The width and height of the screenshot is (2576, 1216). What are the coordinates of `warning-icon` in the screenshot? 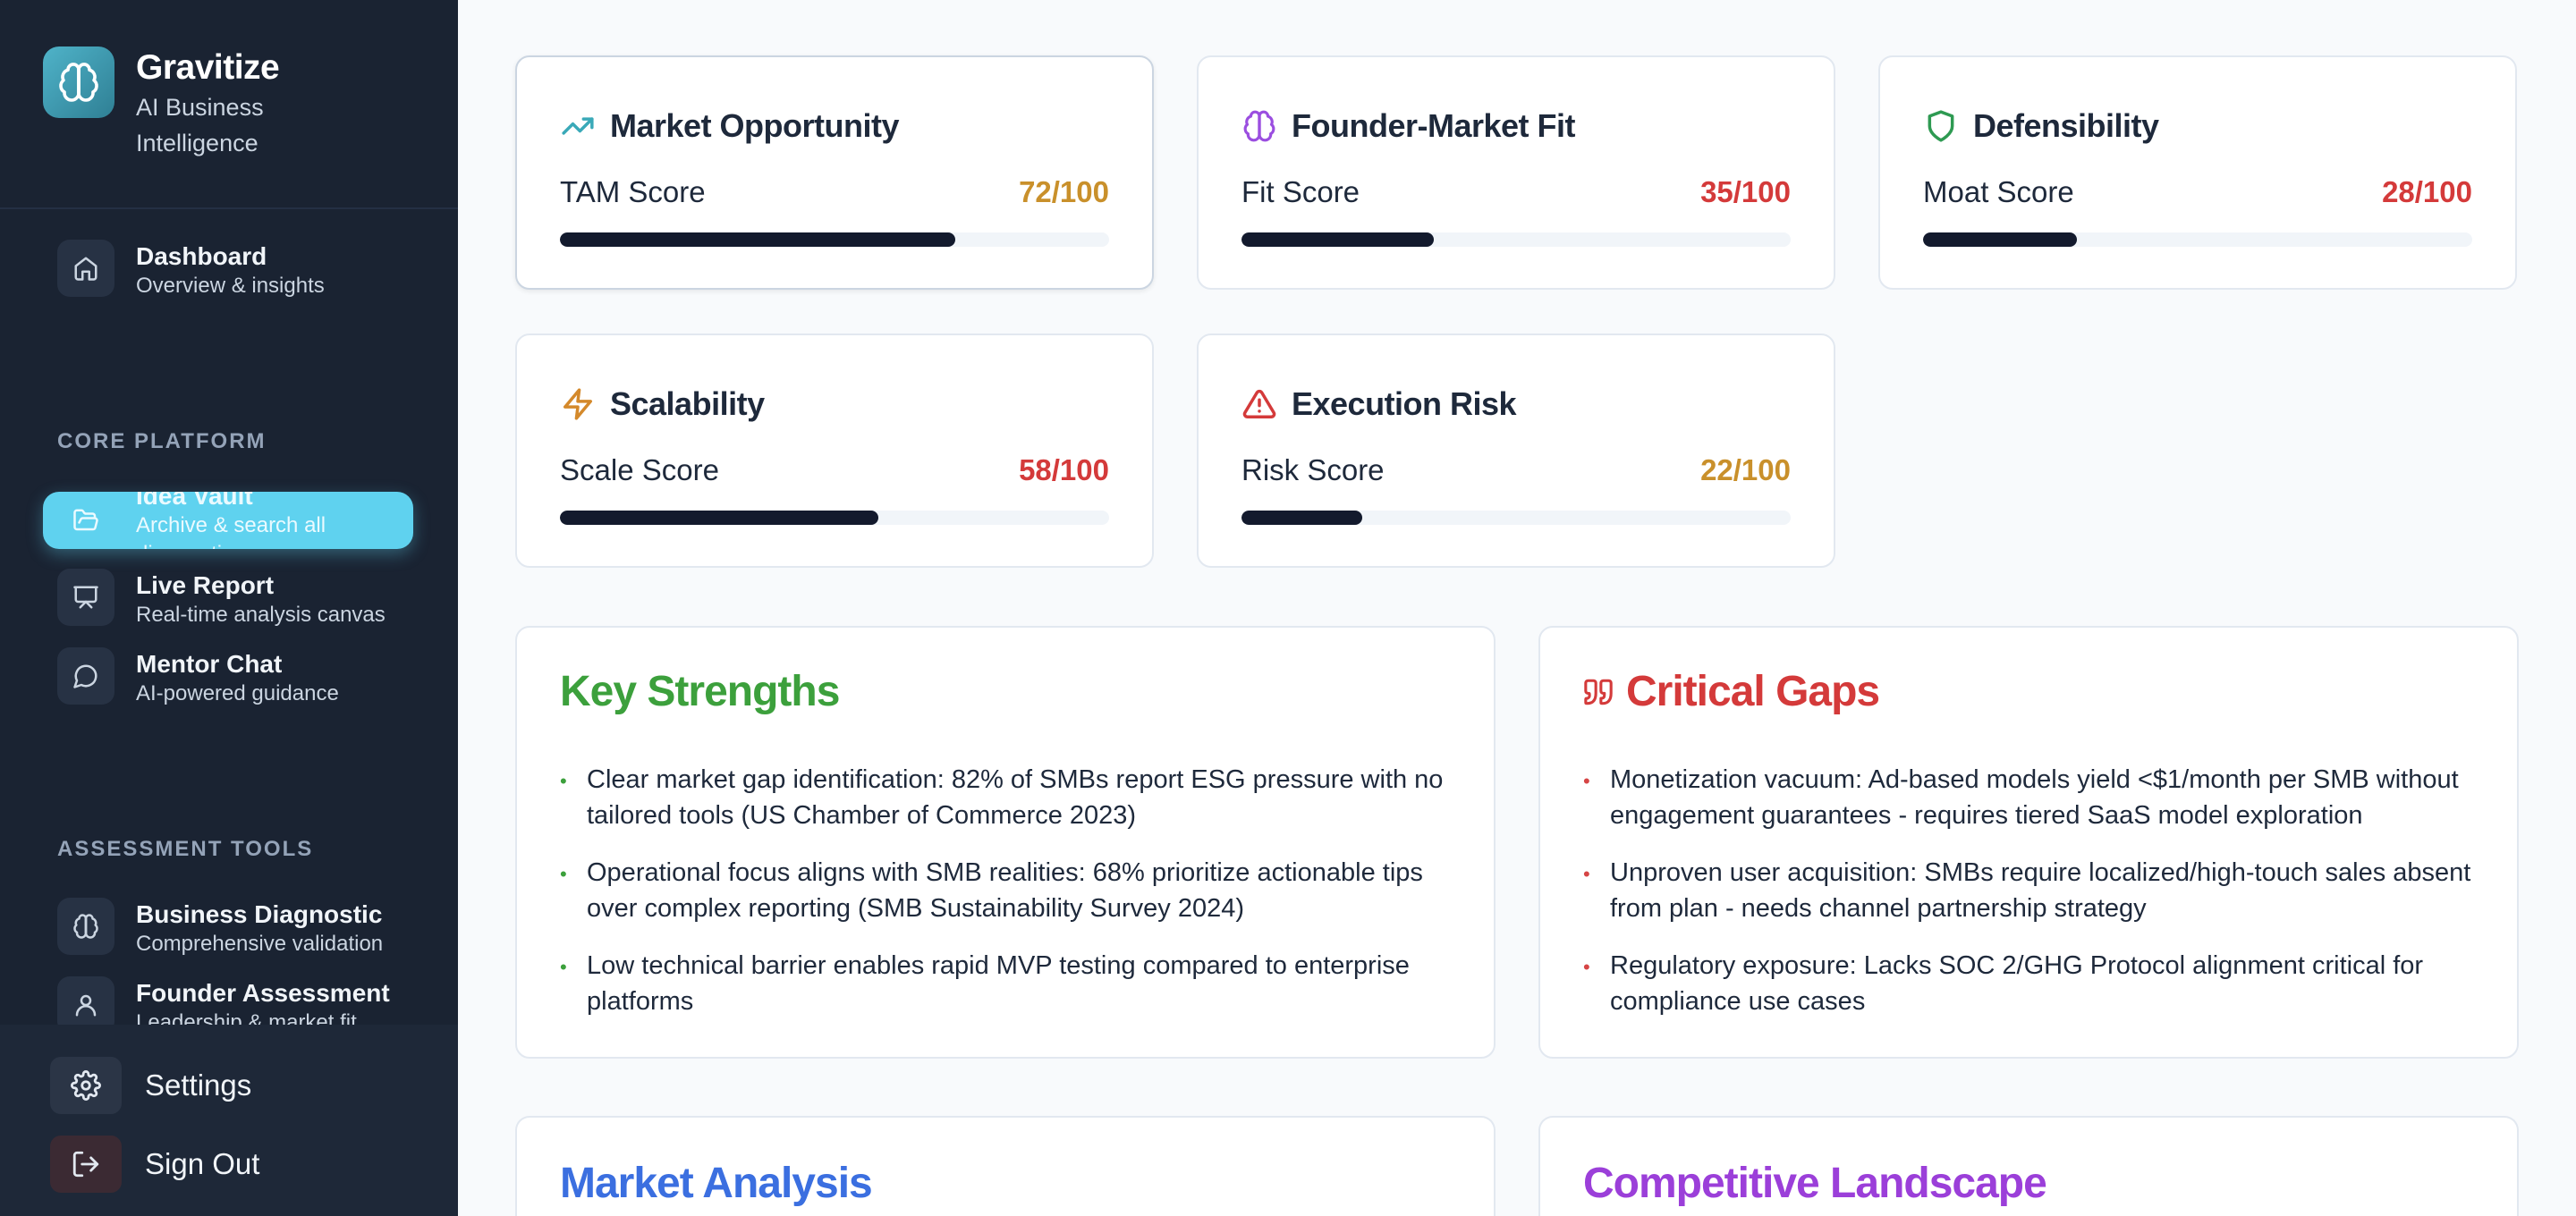 It's located at (1259, 404).